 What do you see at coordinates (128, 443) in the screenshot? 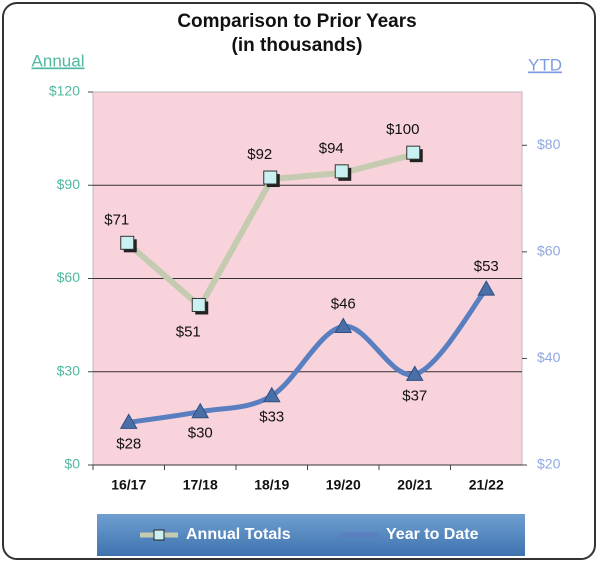
I see `data-label: $28` at bounding box center [128, 443].